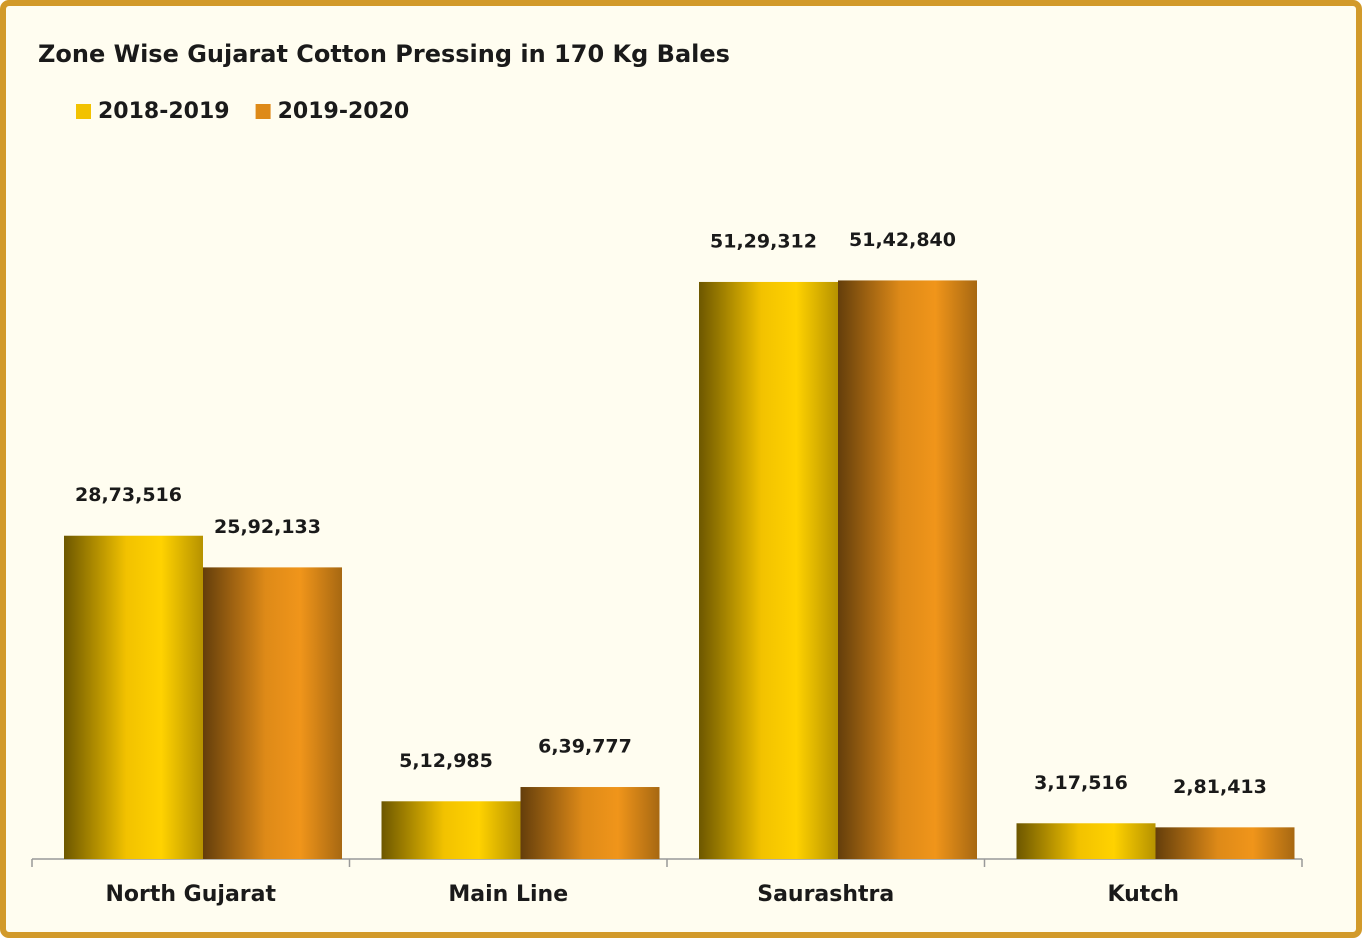 The image size is (1362, 938). Describe the element at coordinates (902, 240) in the screenshot. I see `data-label: 51,42,840` at that location.